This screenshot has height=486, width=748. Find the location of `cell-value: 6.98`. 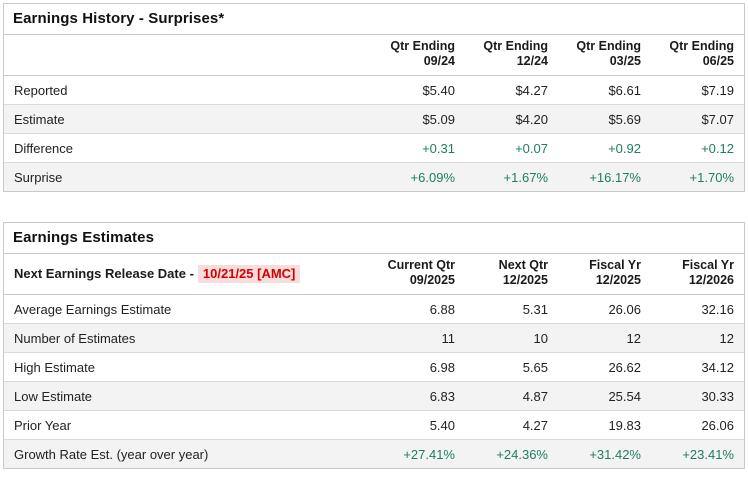

cell-value: 6.98 is located at coordinates (418, 367).